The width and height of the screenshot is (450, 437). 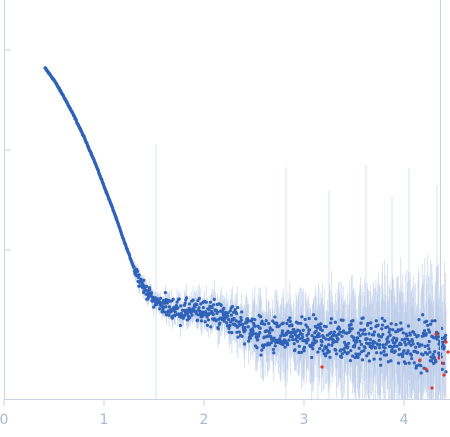 What do you see at coordinates (4, 420) in the screenshot?
I see `x-tick-label: 0` at bounding box center [4, 420].